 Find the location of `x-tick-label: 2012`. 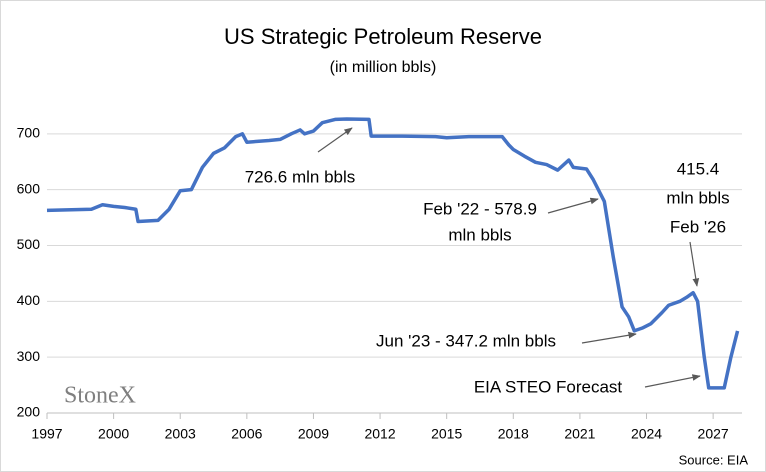

x-tick-label: 2012 is located at coordinates (379, 434).